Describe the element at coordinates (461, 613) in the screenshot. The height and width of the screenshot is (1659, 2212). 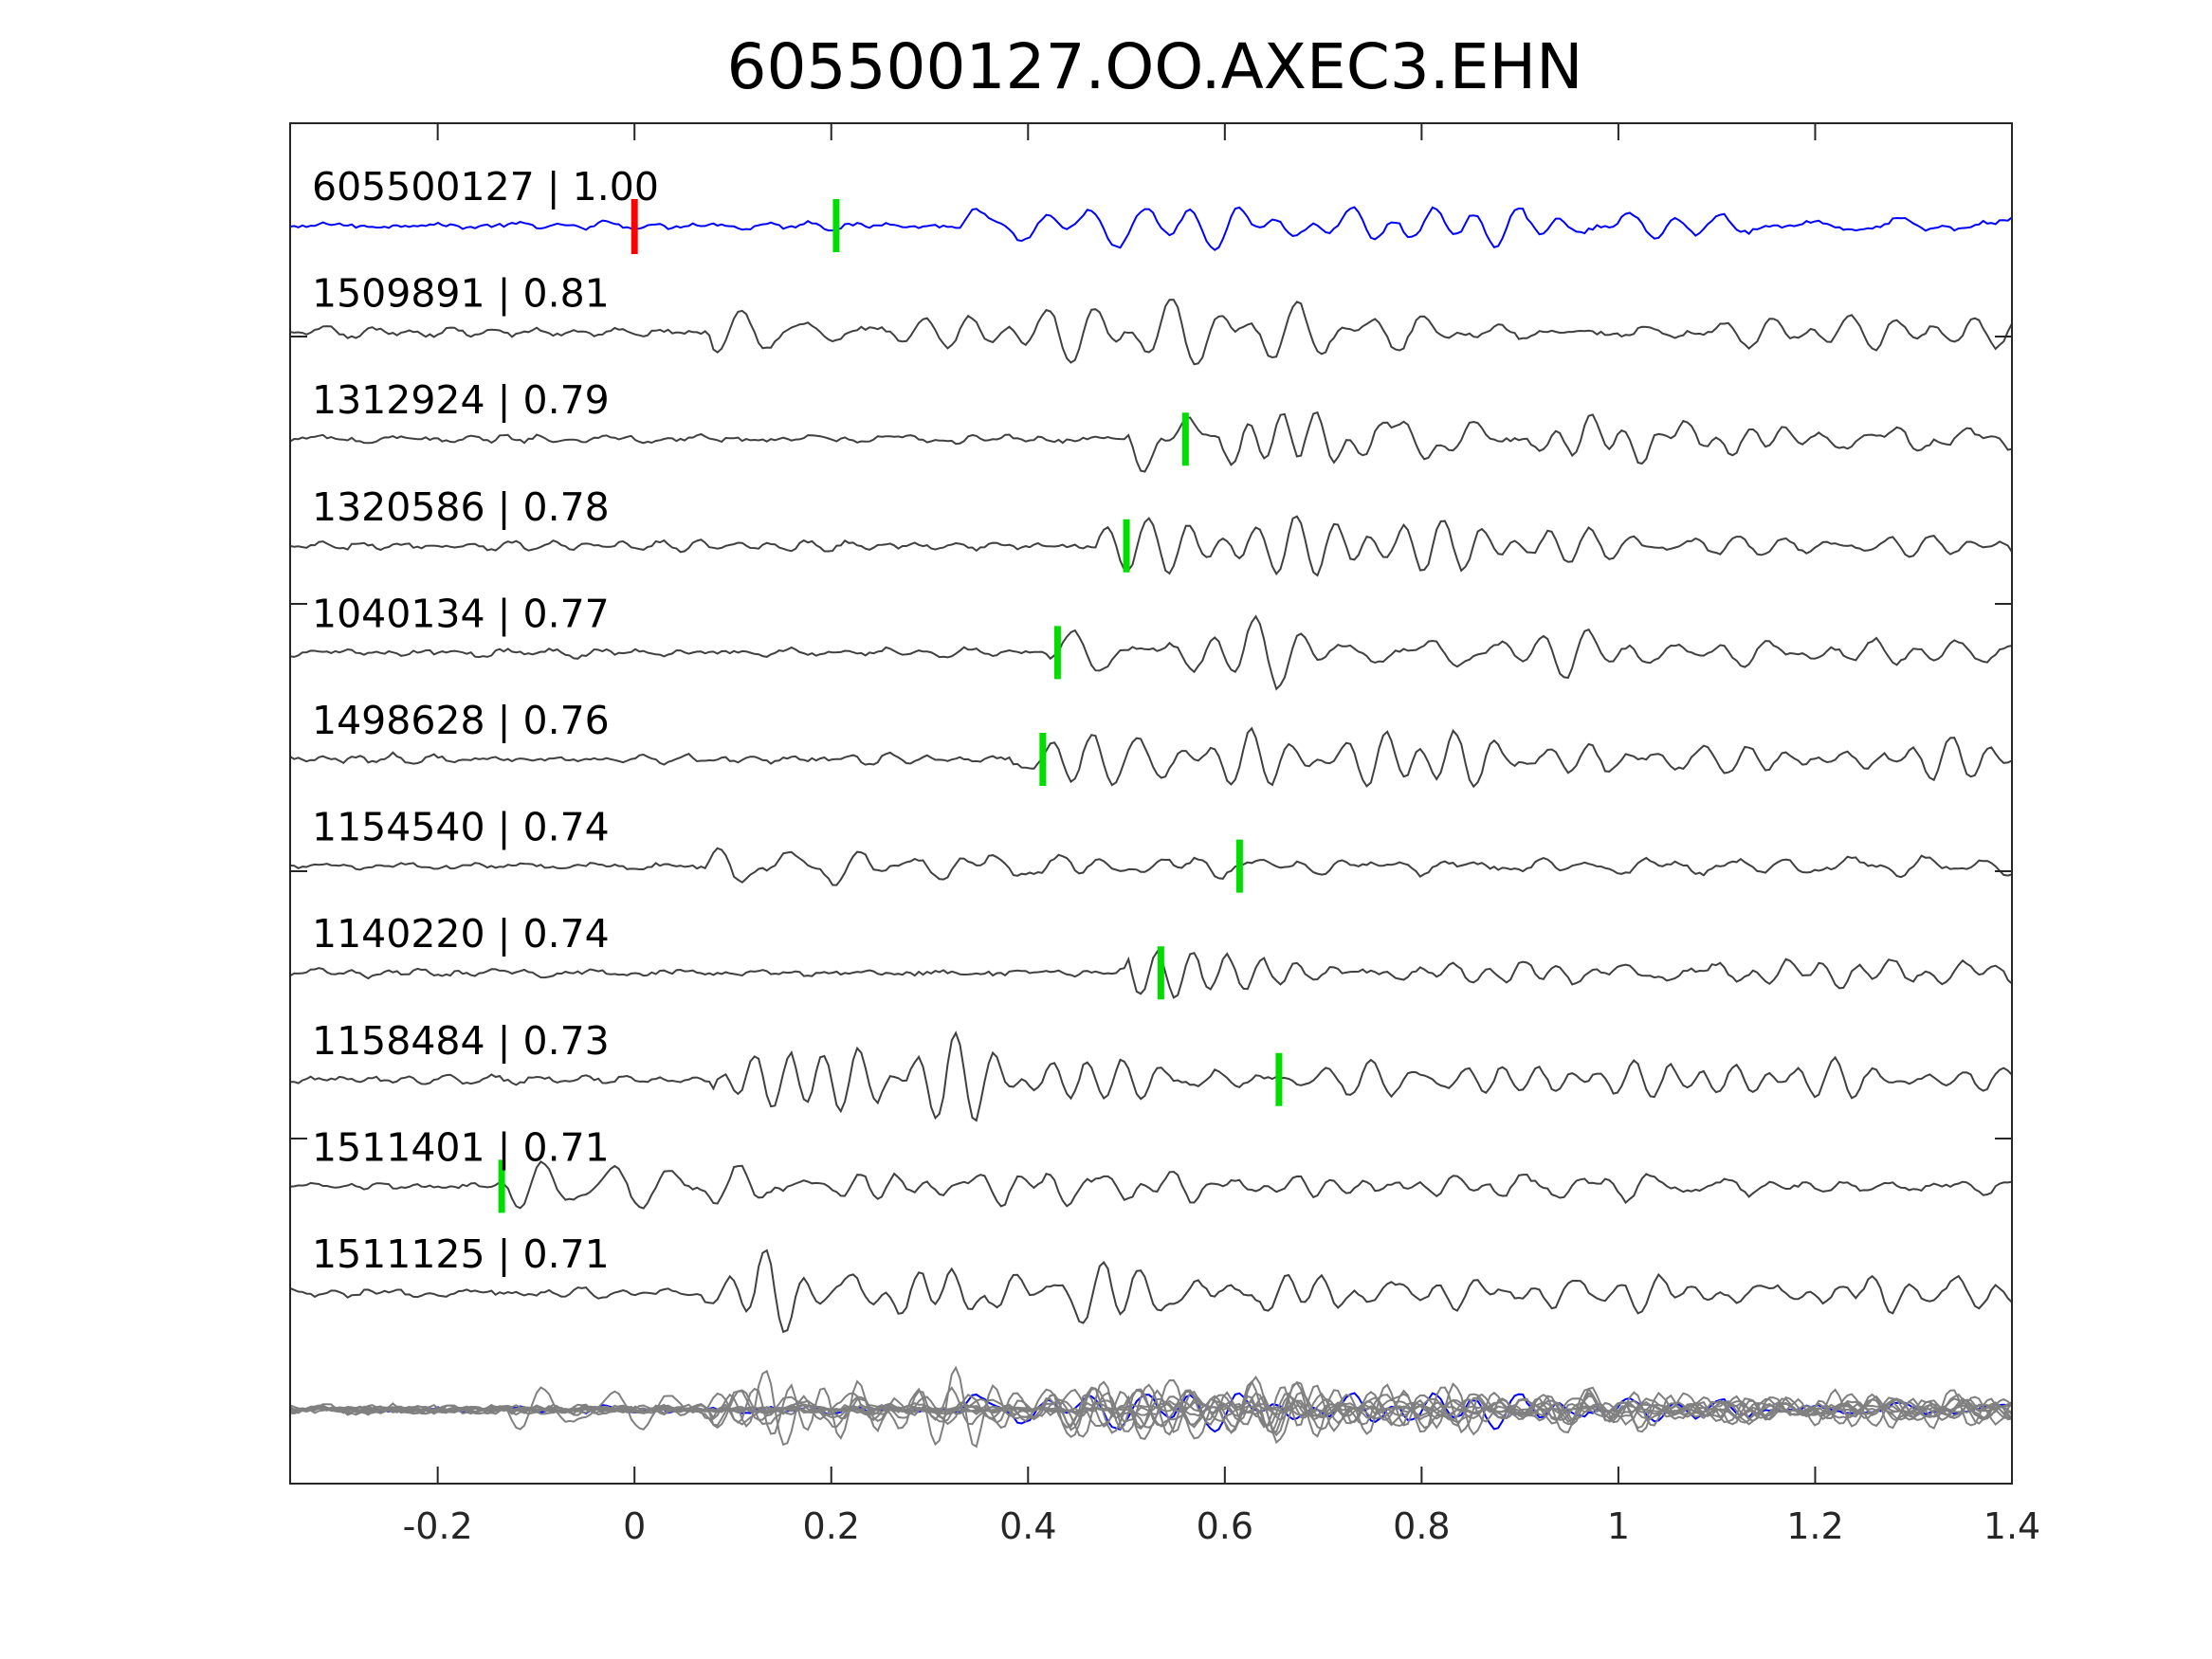
I see `trace-label-4: 1040134 | 0.77` at that location.